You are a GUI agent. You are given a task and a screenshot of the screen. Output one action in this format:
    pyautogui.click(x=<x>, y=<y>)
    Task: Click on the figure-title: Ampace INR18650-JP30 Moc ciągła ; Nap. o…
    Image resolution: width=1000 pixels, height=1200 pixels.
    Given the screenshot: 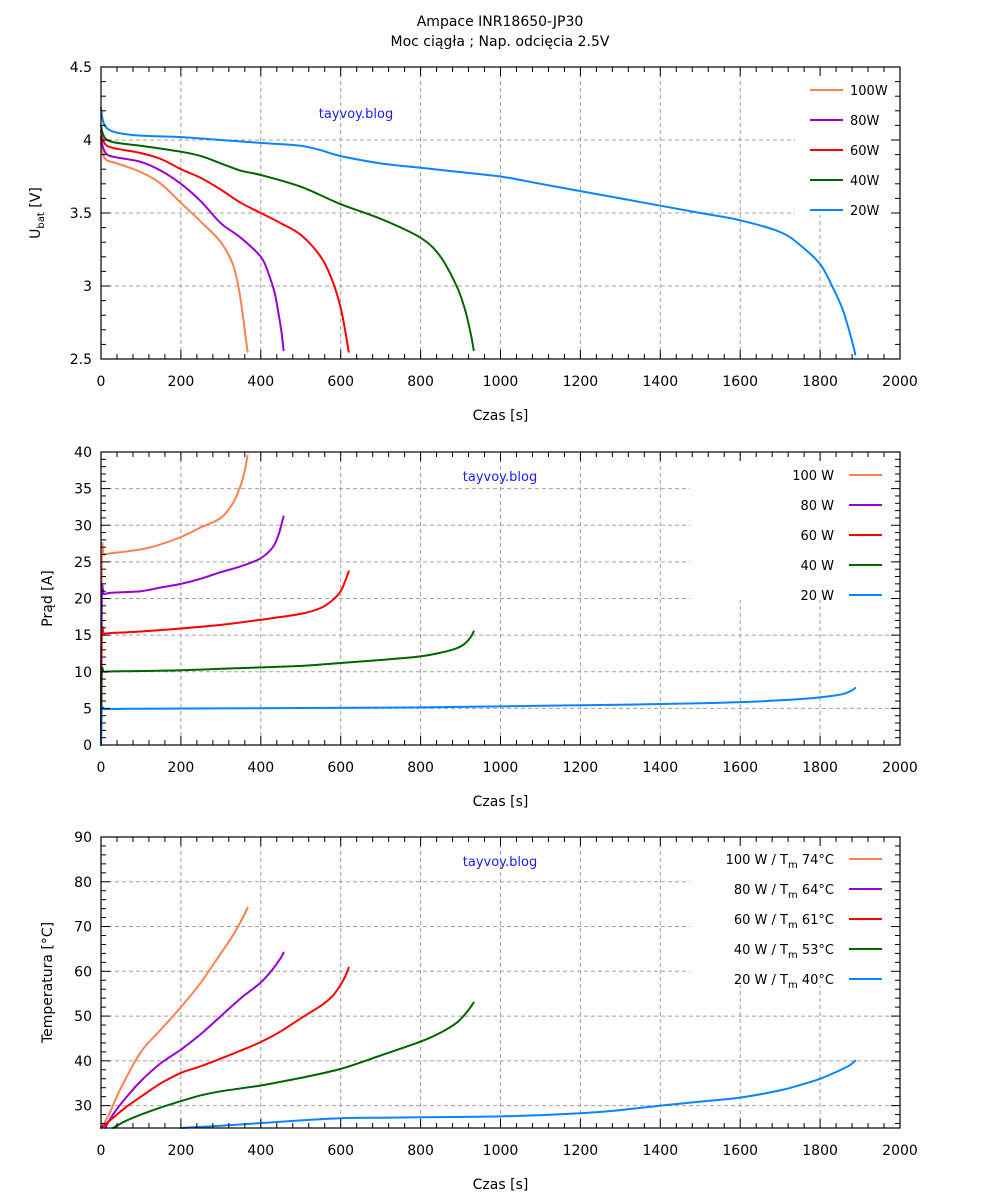 What is the action you would take?
    pyautogui.click(x=500, y=32)
    